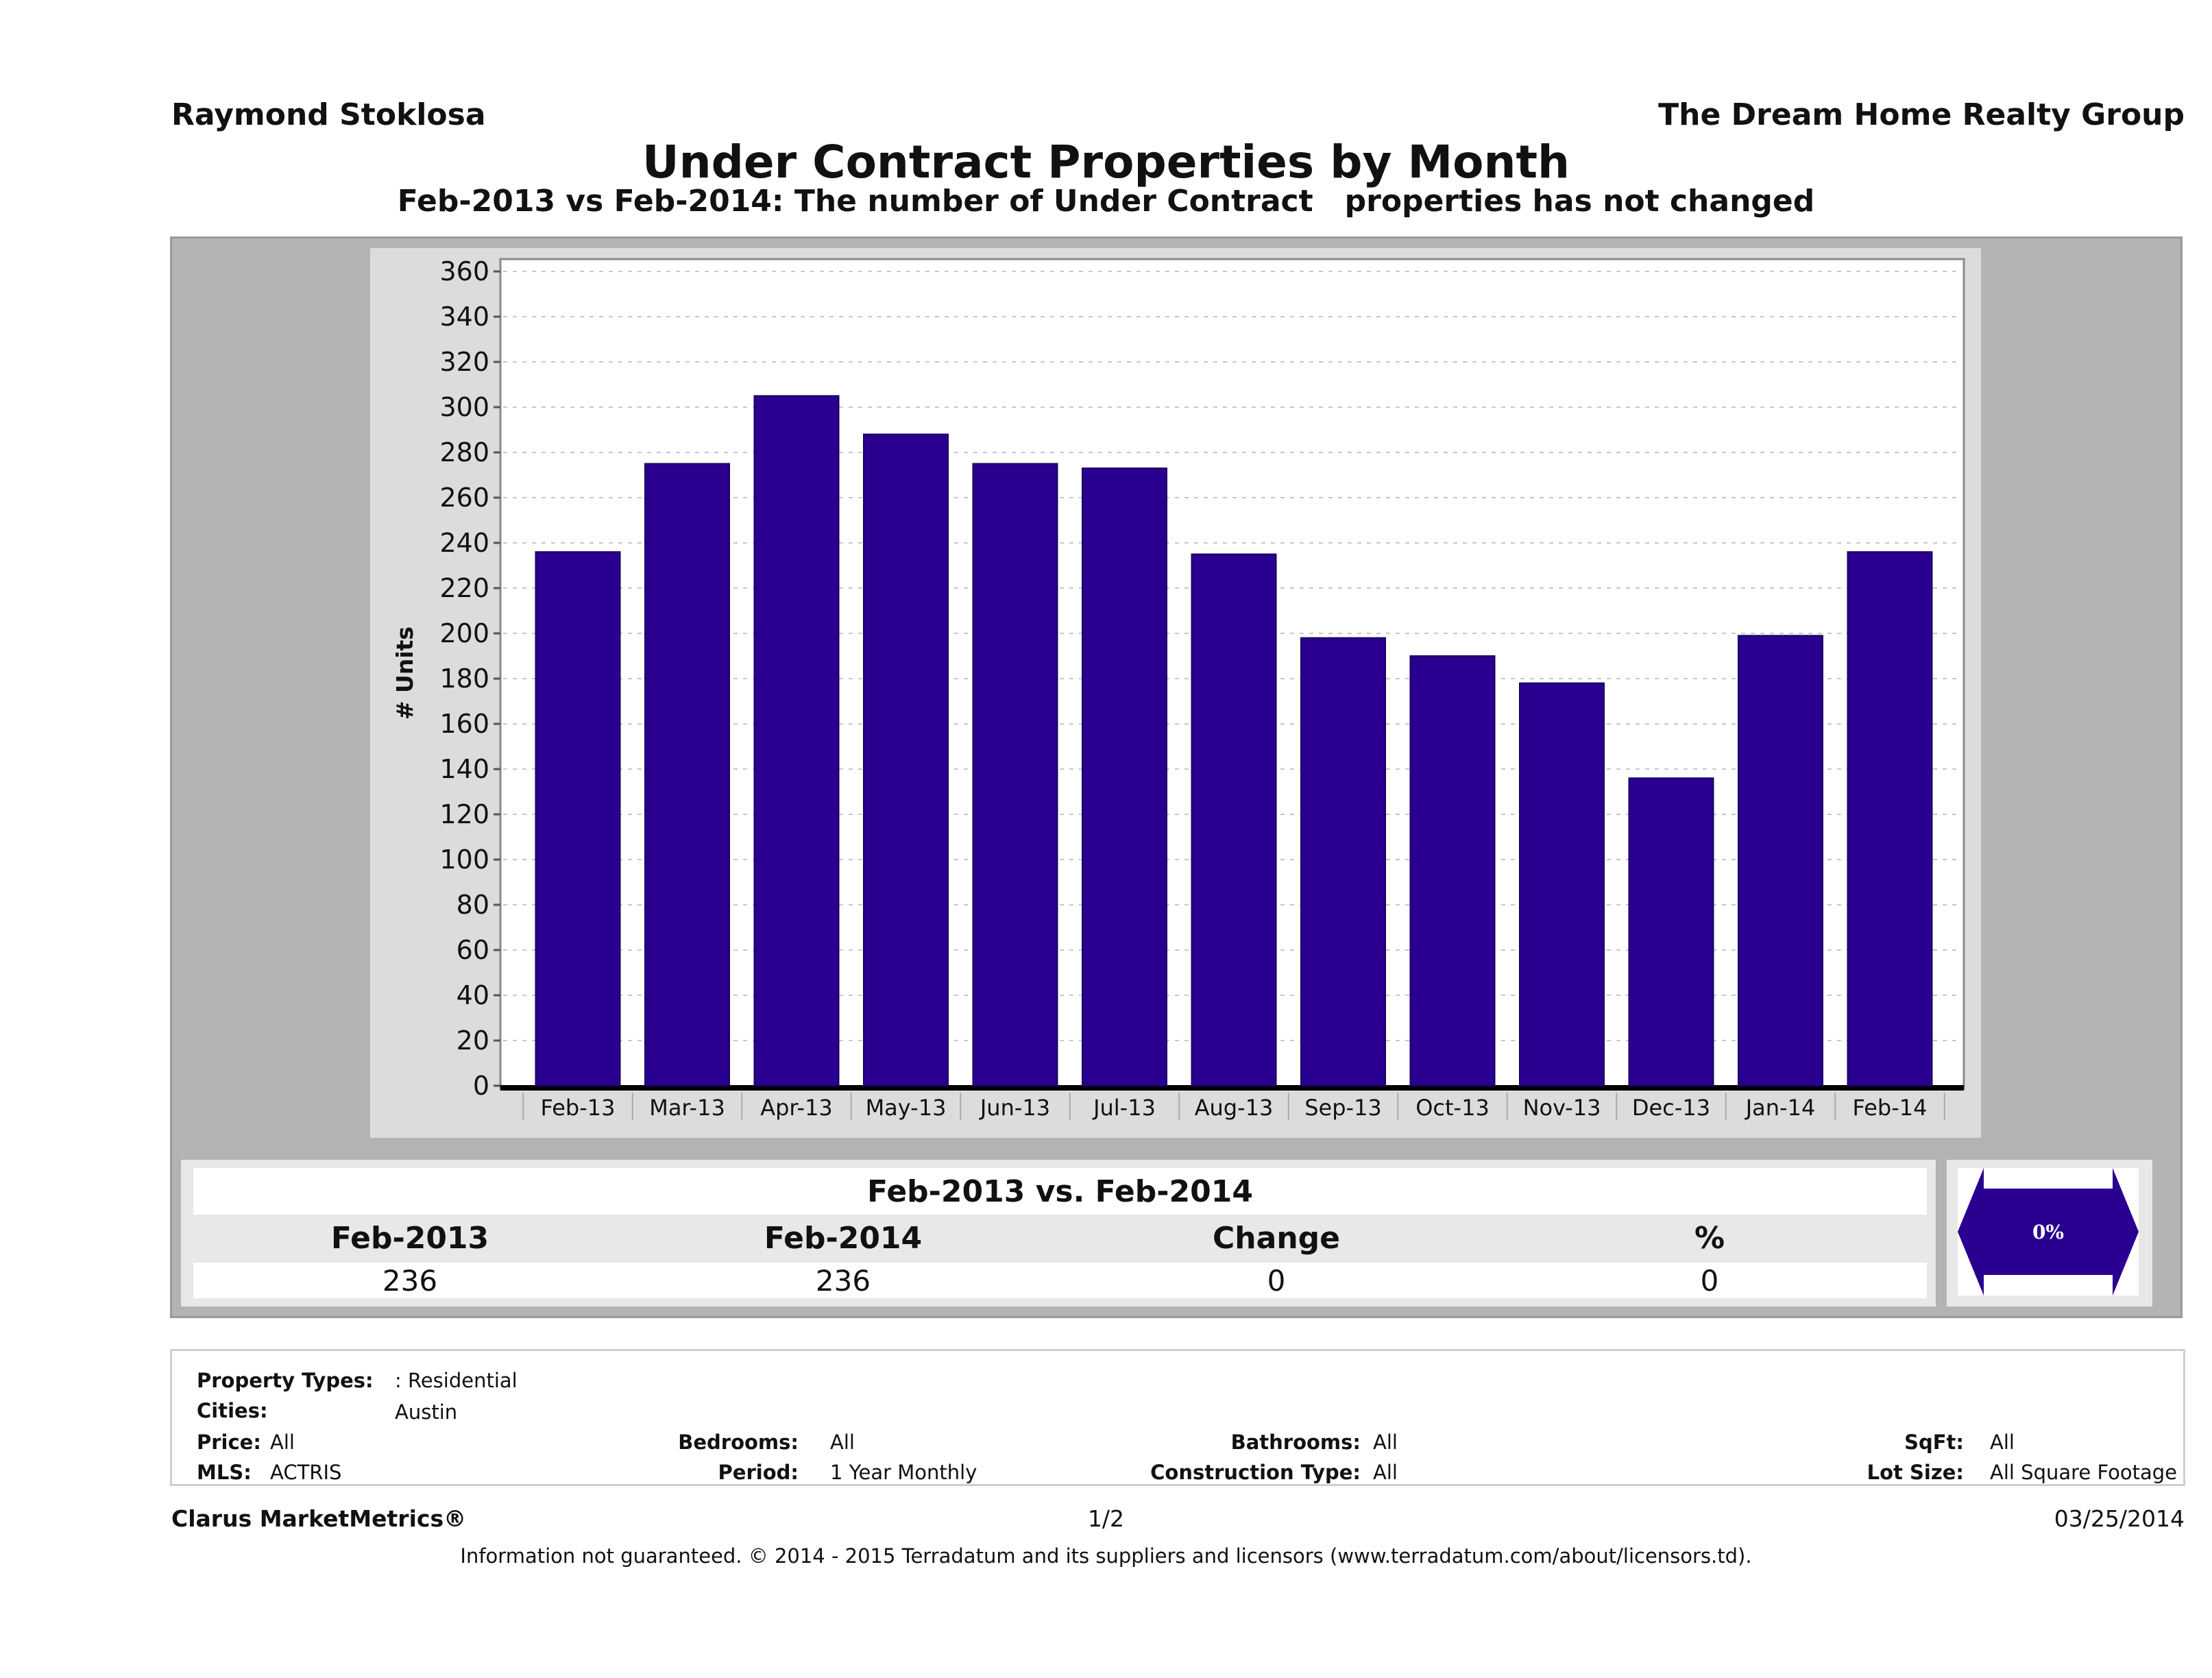 The image size is (2212, 1678). I want to click on page-number: 1/2, so click(1106, 1518).